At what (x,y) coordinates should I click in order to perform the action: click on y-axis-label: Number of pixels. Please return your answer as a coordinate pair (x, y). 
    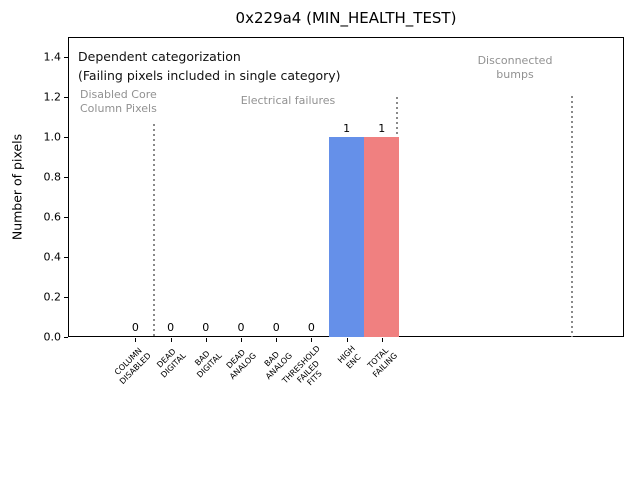
    Looking at the image, I should click on (17, 187).